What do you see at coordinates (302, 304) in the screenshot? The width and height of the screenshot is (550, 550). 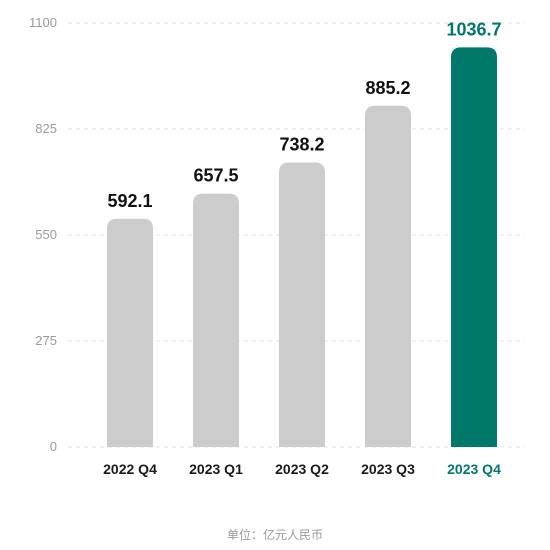 I see `bar-2023-q2` at bounding box center [302, 304].